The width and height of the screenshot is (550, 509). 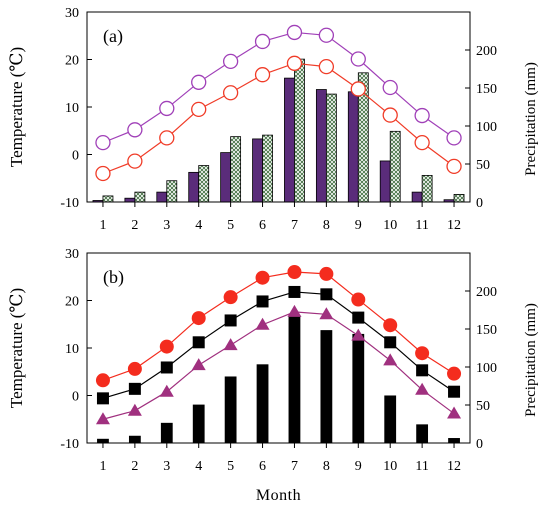 What do you see at coordinates (140, 197) in the screenshot?
I see `bar-s1-m2` at bounding box center [140, 197].